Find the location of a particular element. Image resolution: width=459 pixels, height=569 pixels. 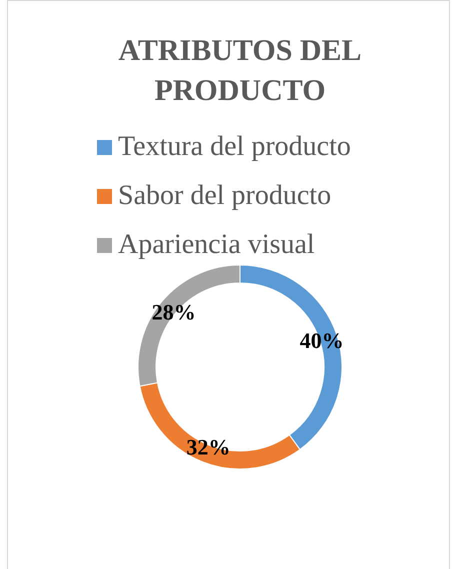

data-label: 28% is located at coordinates (174, 312).